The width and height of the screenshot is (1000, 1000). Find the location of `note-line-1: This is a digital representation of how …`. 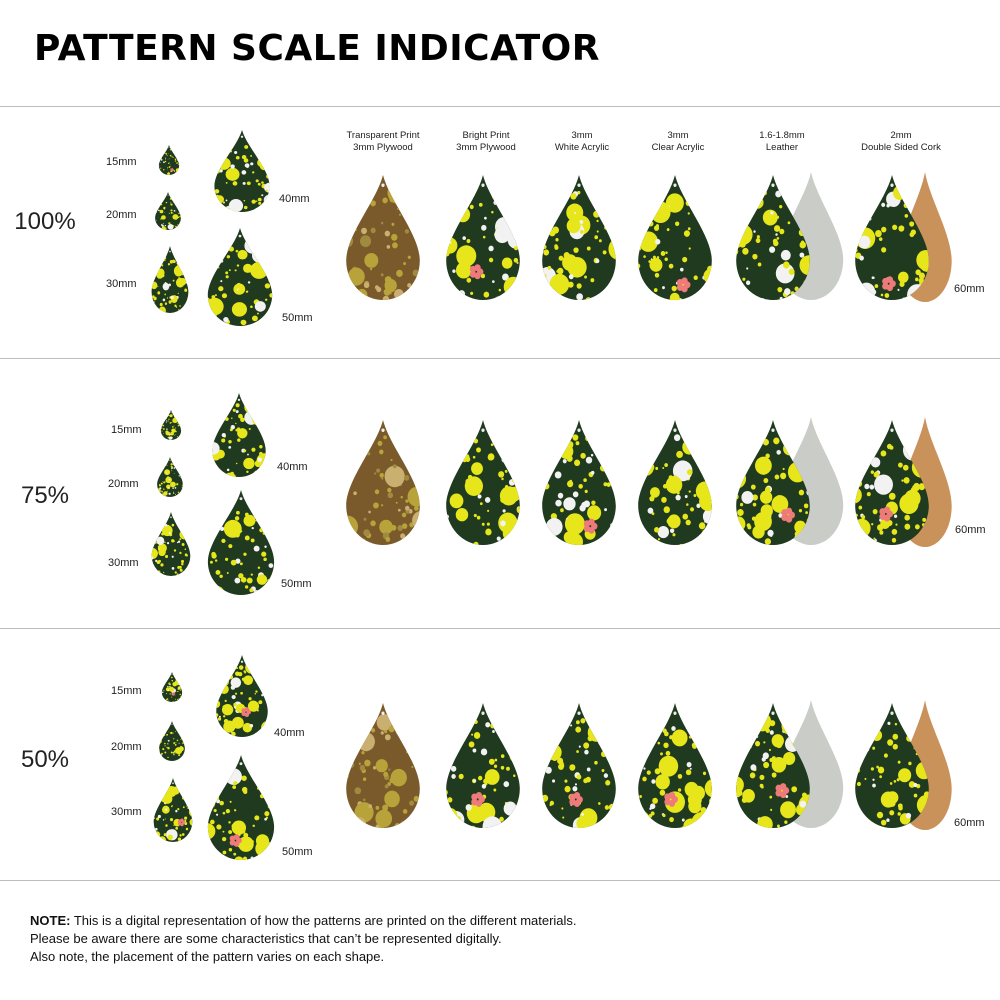

note-line-1: This is a digital representation of how … is located at coordinates (323, 920).